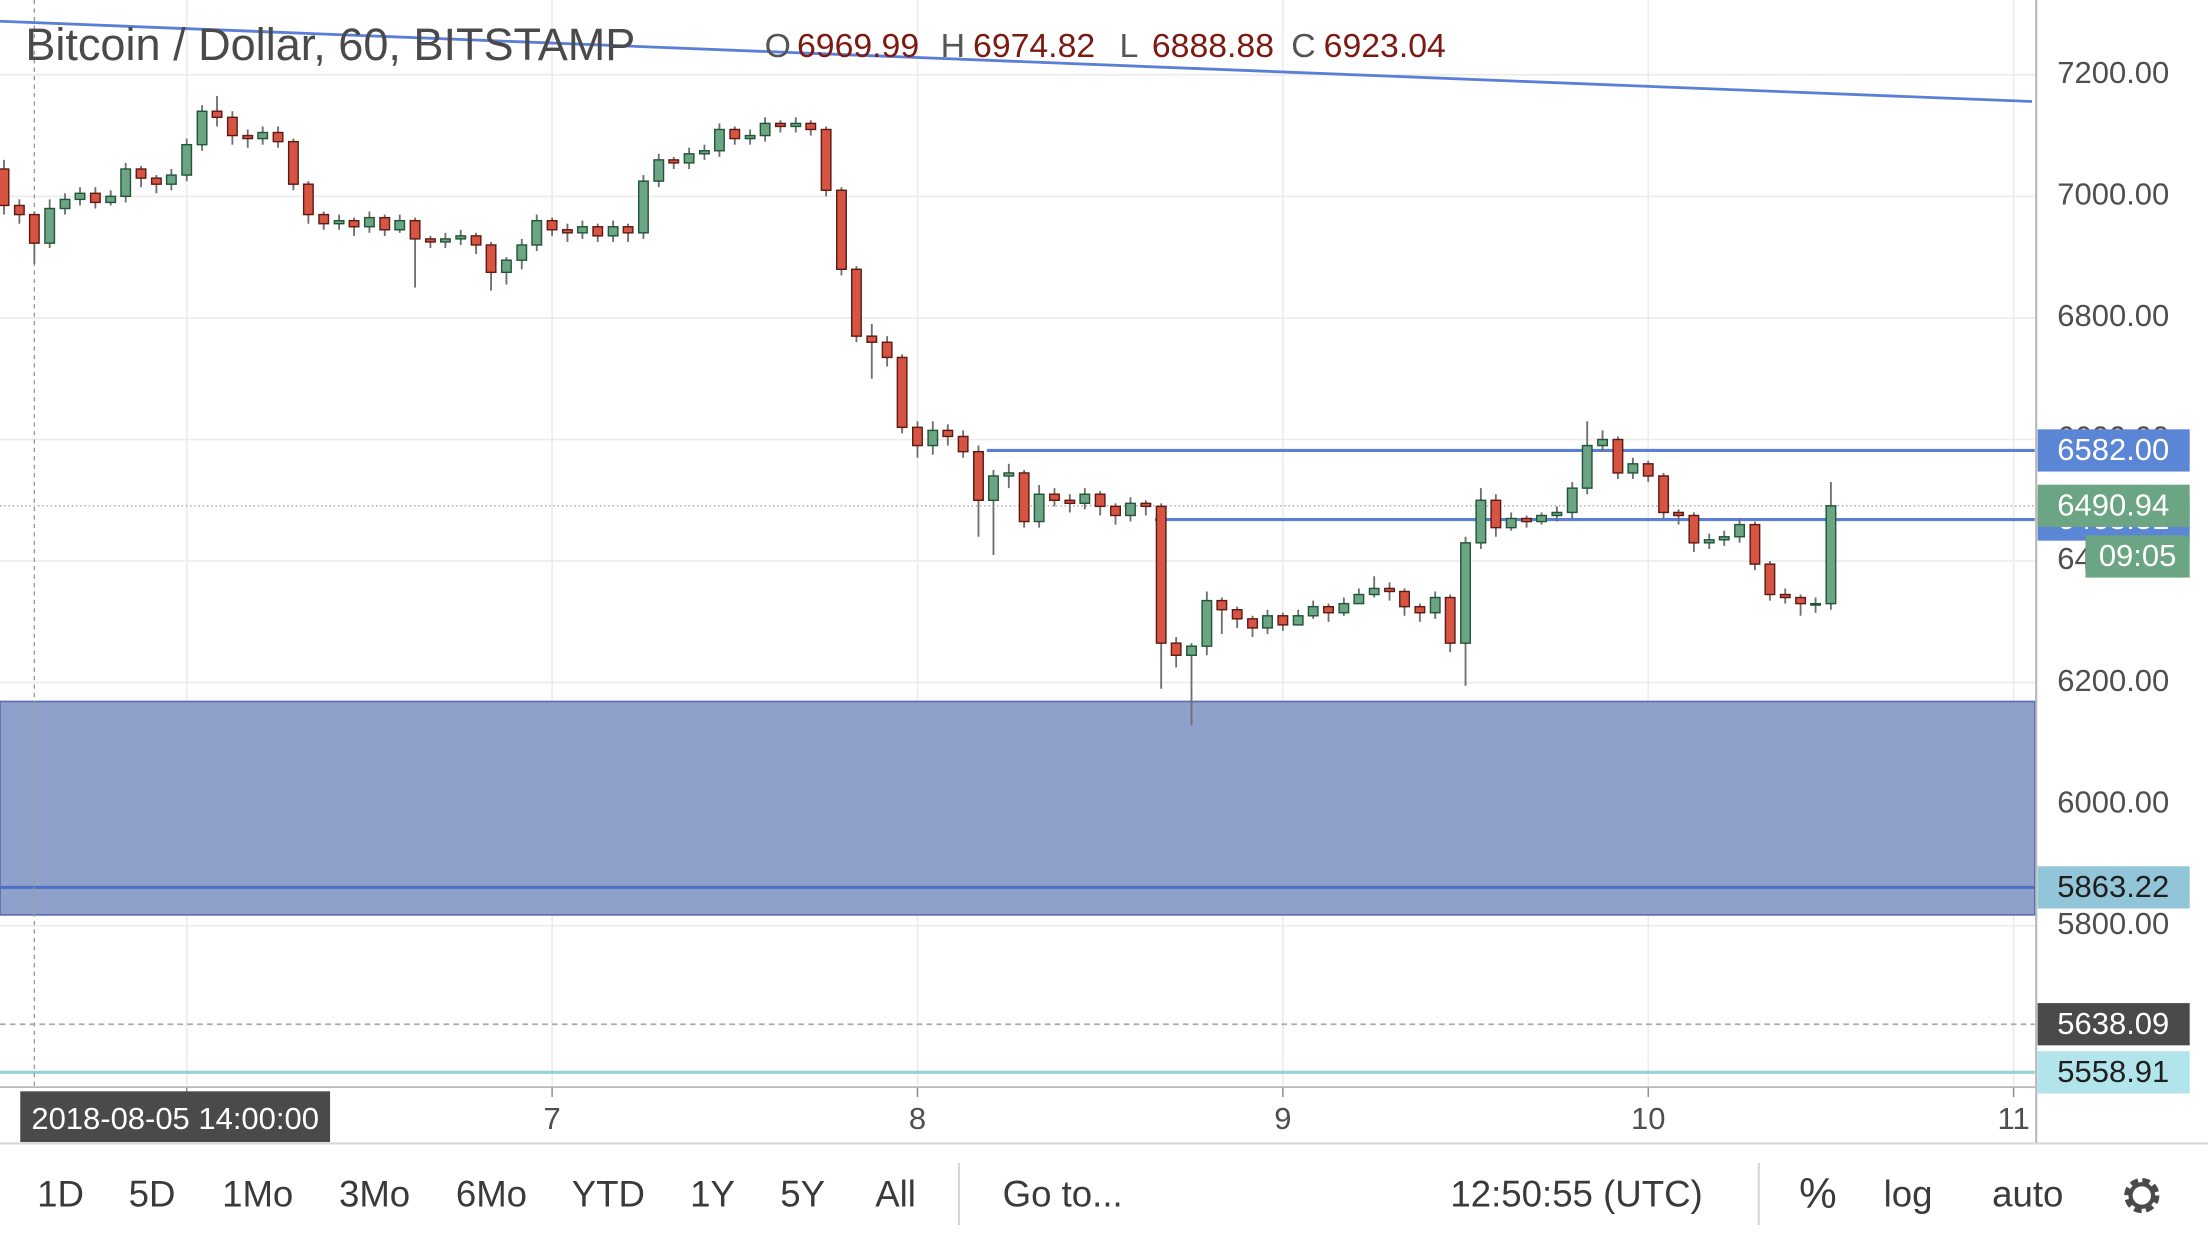  I want to click on range-button: 1D, so click(60, 1194).